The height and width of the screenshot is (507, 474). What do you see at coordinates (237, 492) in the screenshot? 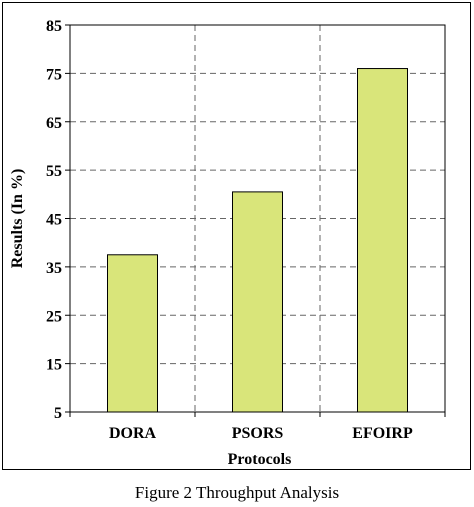
I see `figure-caption: Figure 2 Throughput Analysis` at bounding box center [237, 492].